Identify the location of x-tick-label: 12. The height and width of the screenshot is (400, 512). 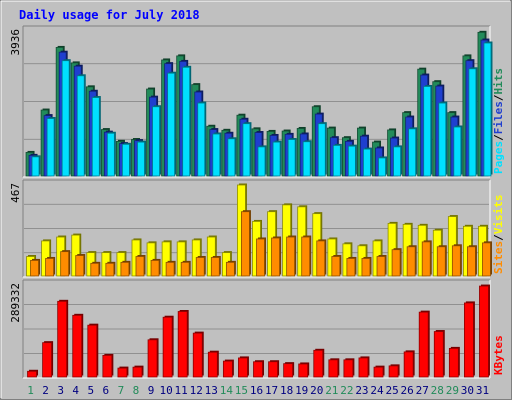
(196, 390).